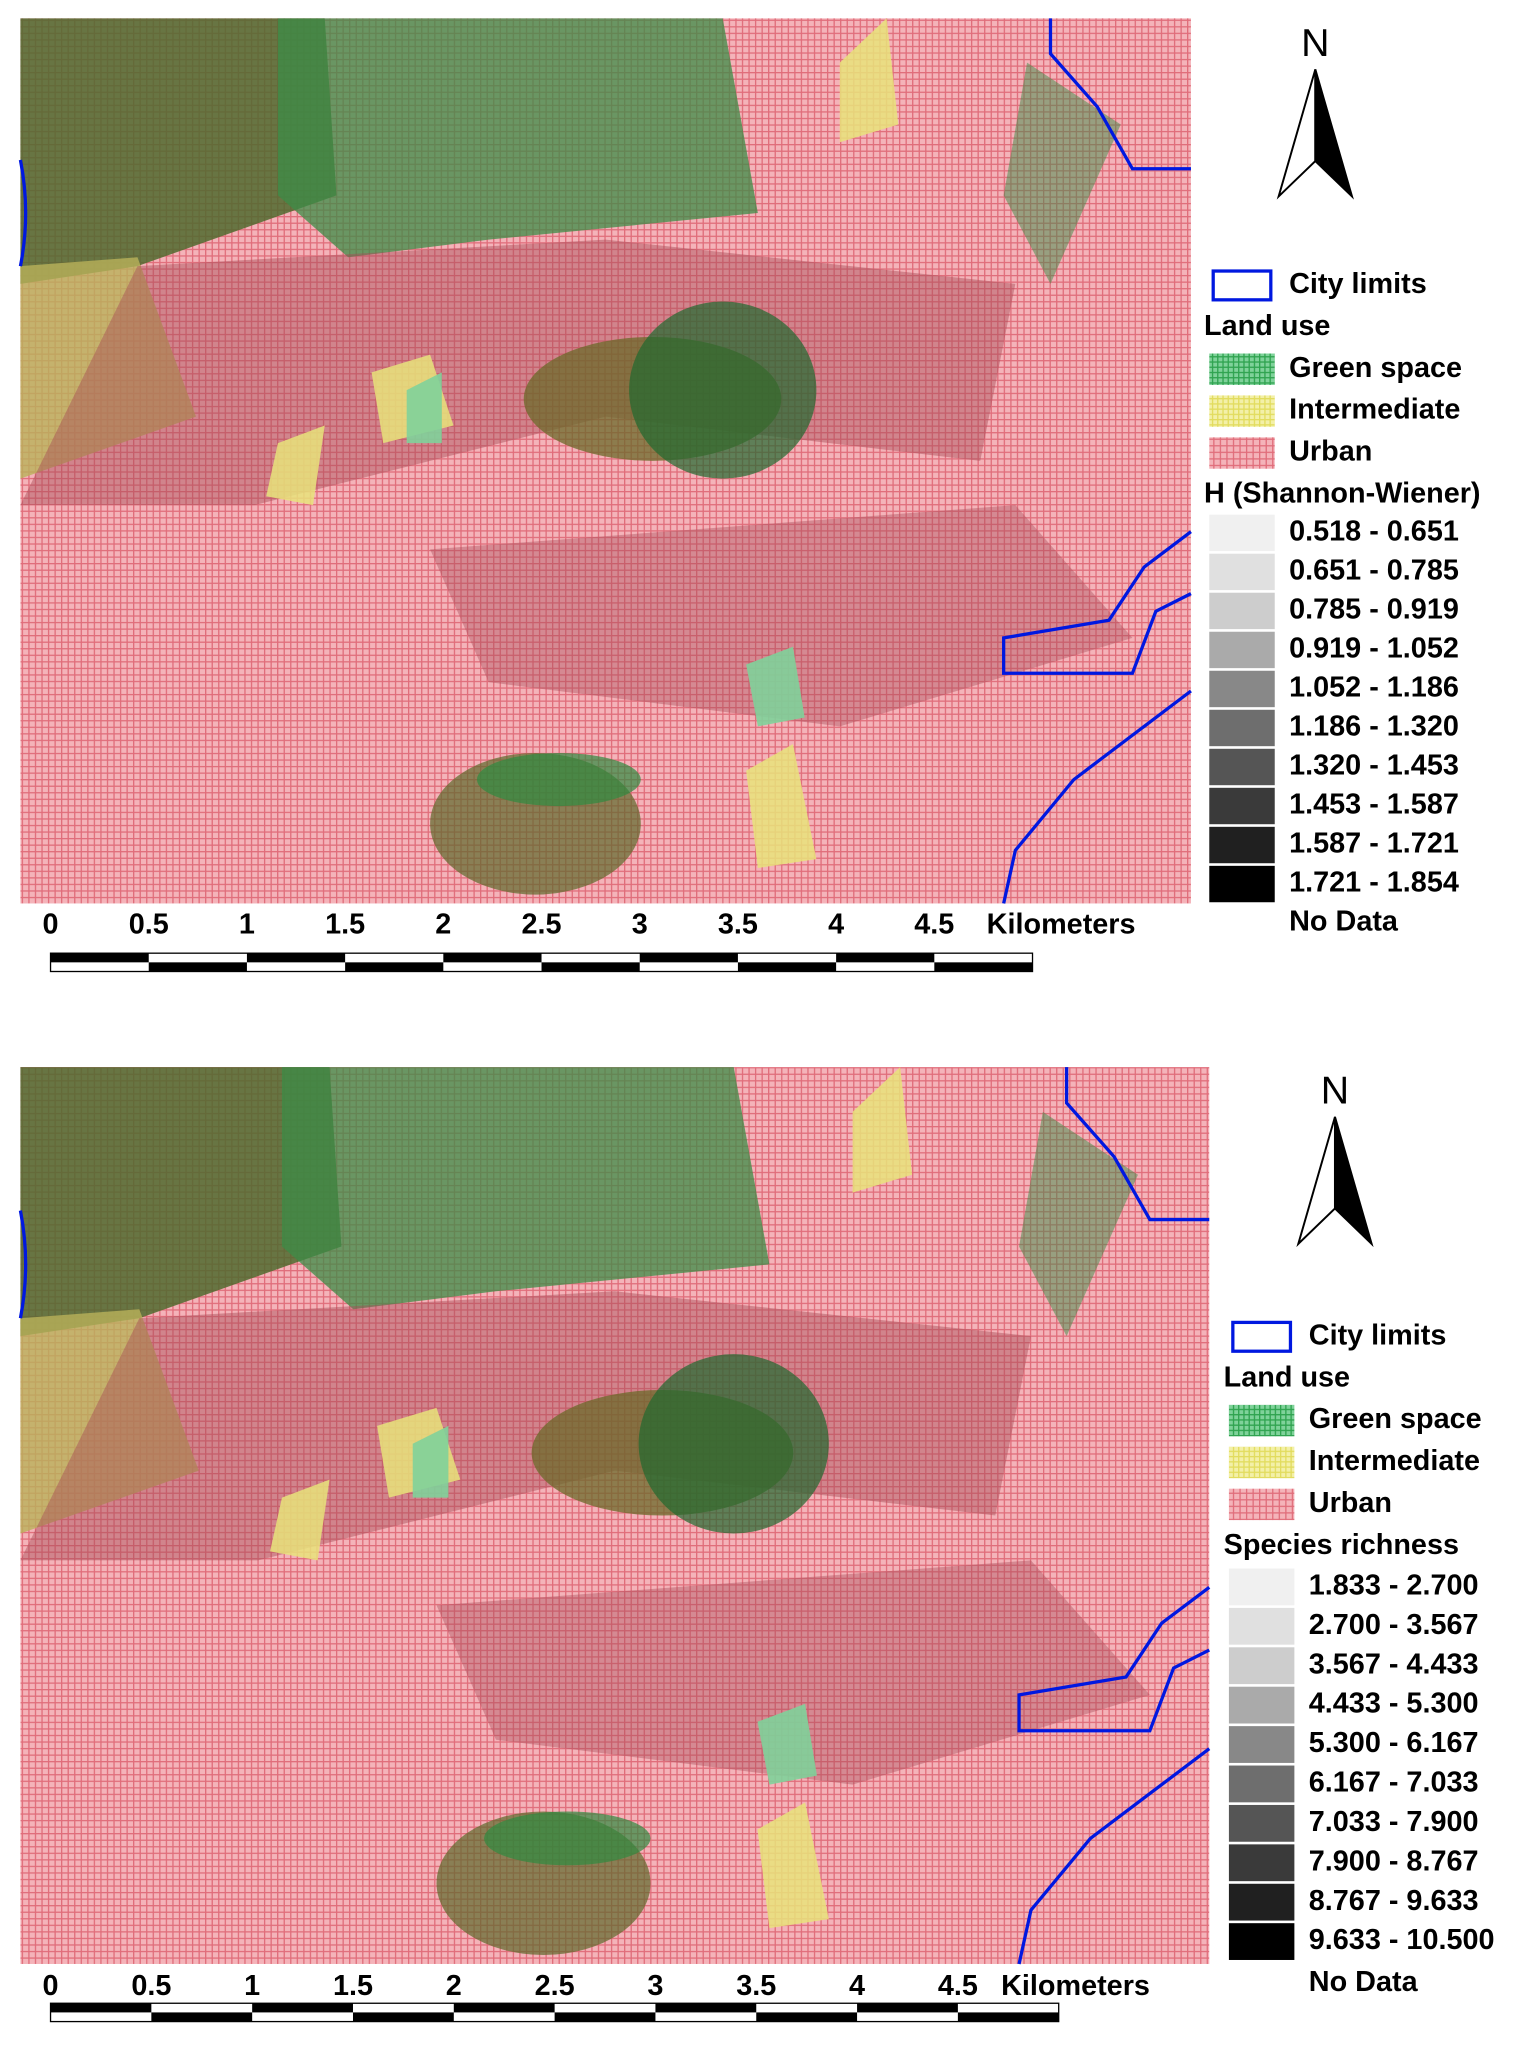 The height and width of the screenshot is (2053, 1540). Describe the element at coordinates (542, 924) in the screenshot. I see `scale-label: 2.5` at that location.